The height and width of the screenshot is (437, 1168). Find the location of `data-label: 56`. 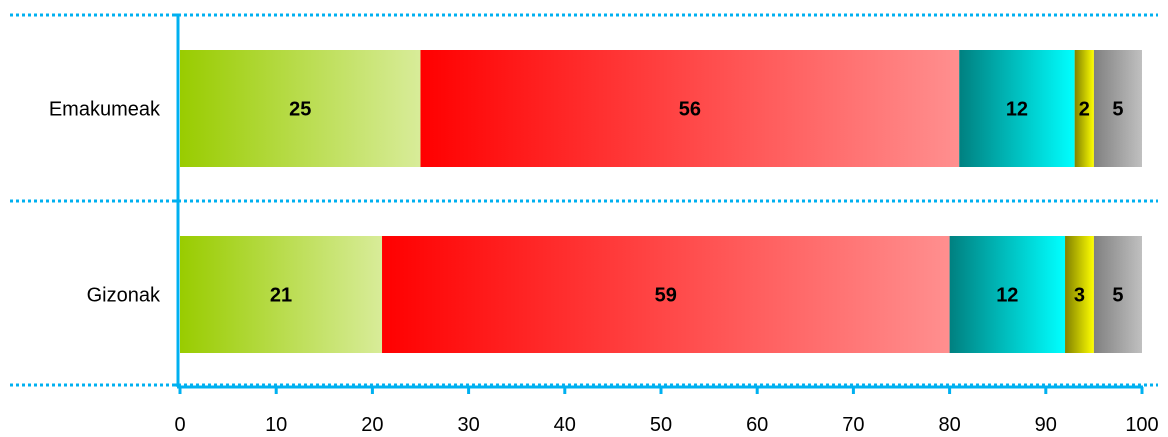

data-label: 56 is located at coordinates (690, 110).